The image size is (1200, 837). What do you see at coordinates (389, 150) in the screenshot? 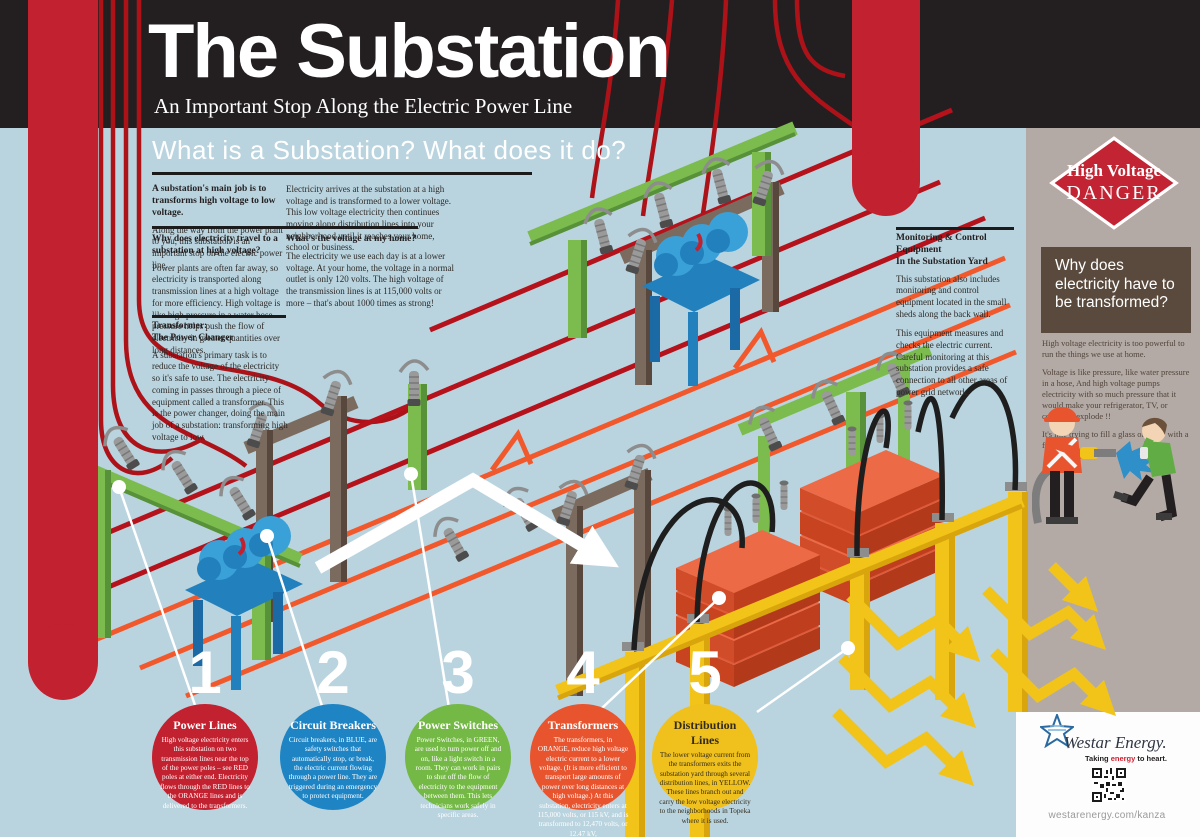
I see `section-heading: What is a Substation? What does it do?` at bounding box center [389, 150].